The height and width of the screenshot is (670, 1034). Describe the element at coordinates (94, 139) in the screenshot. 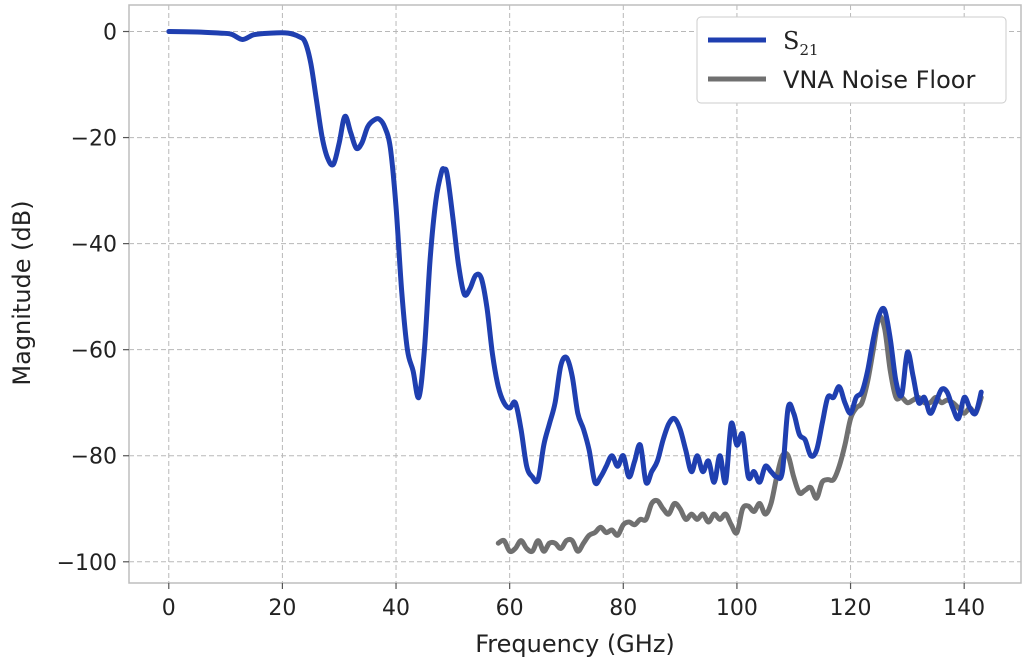

I see `y-tick-label: −20` at that location.